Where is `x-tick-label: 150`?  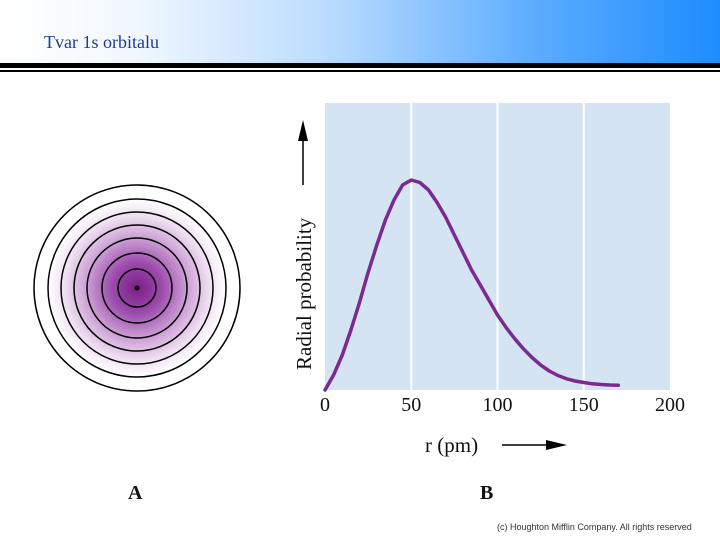
x-tick-label: 150 is located at coordinates (584, 405).